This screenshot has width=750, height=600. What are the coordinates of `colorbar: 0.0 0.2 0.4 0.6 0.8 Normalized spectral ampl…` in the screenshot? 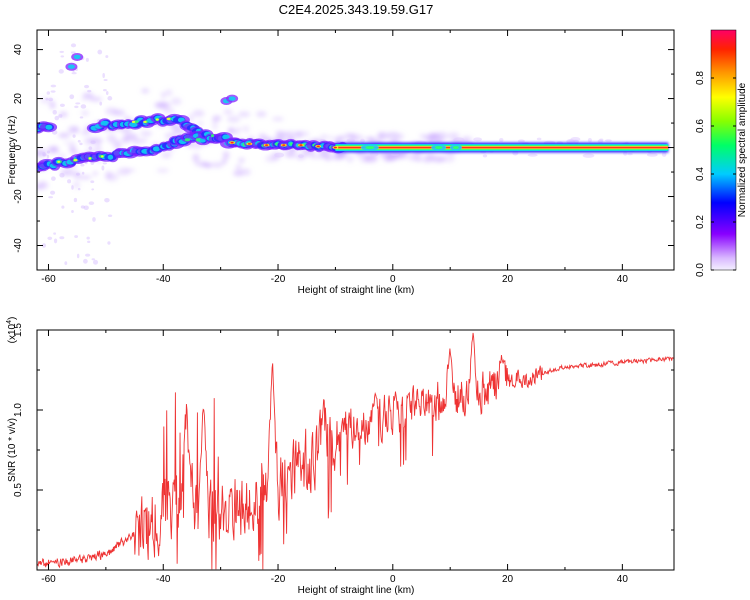 It's located at (721, 153).